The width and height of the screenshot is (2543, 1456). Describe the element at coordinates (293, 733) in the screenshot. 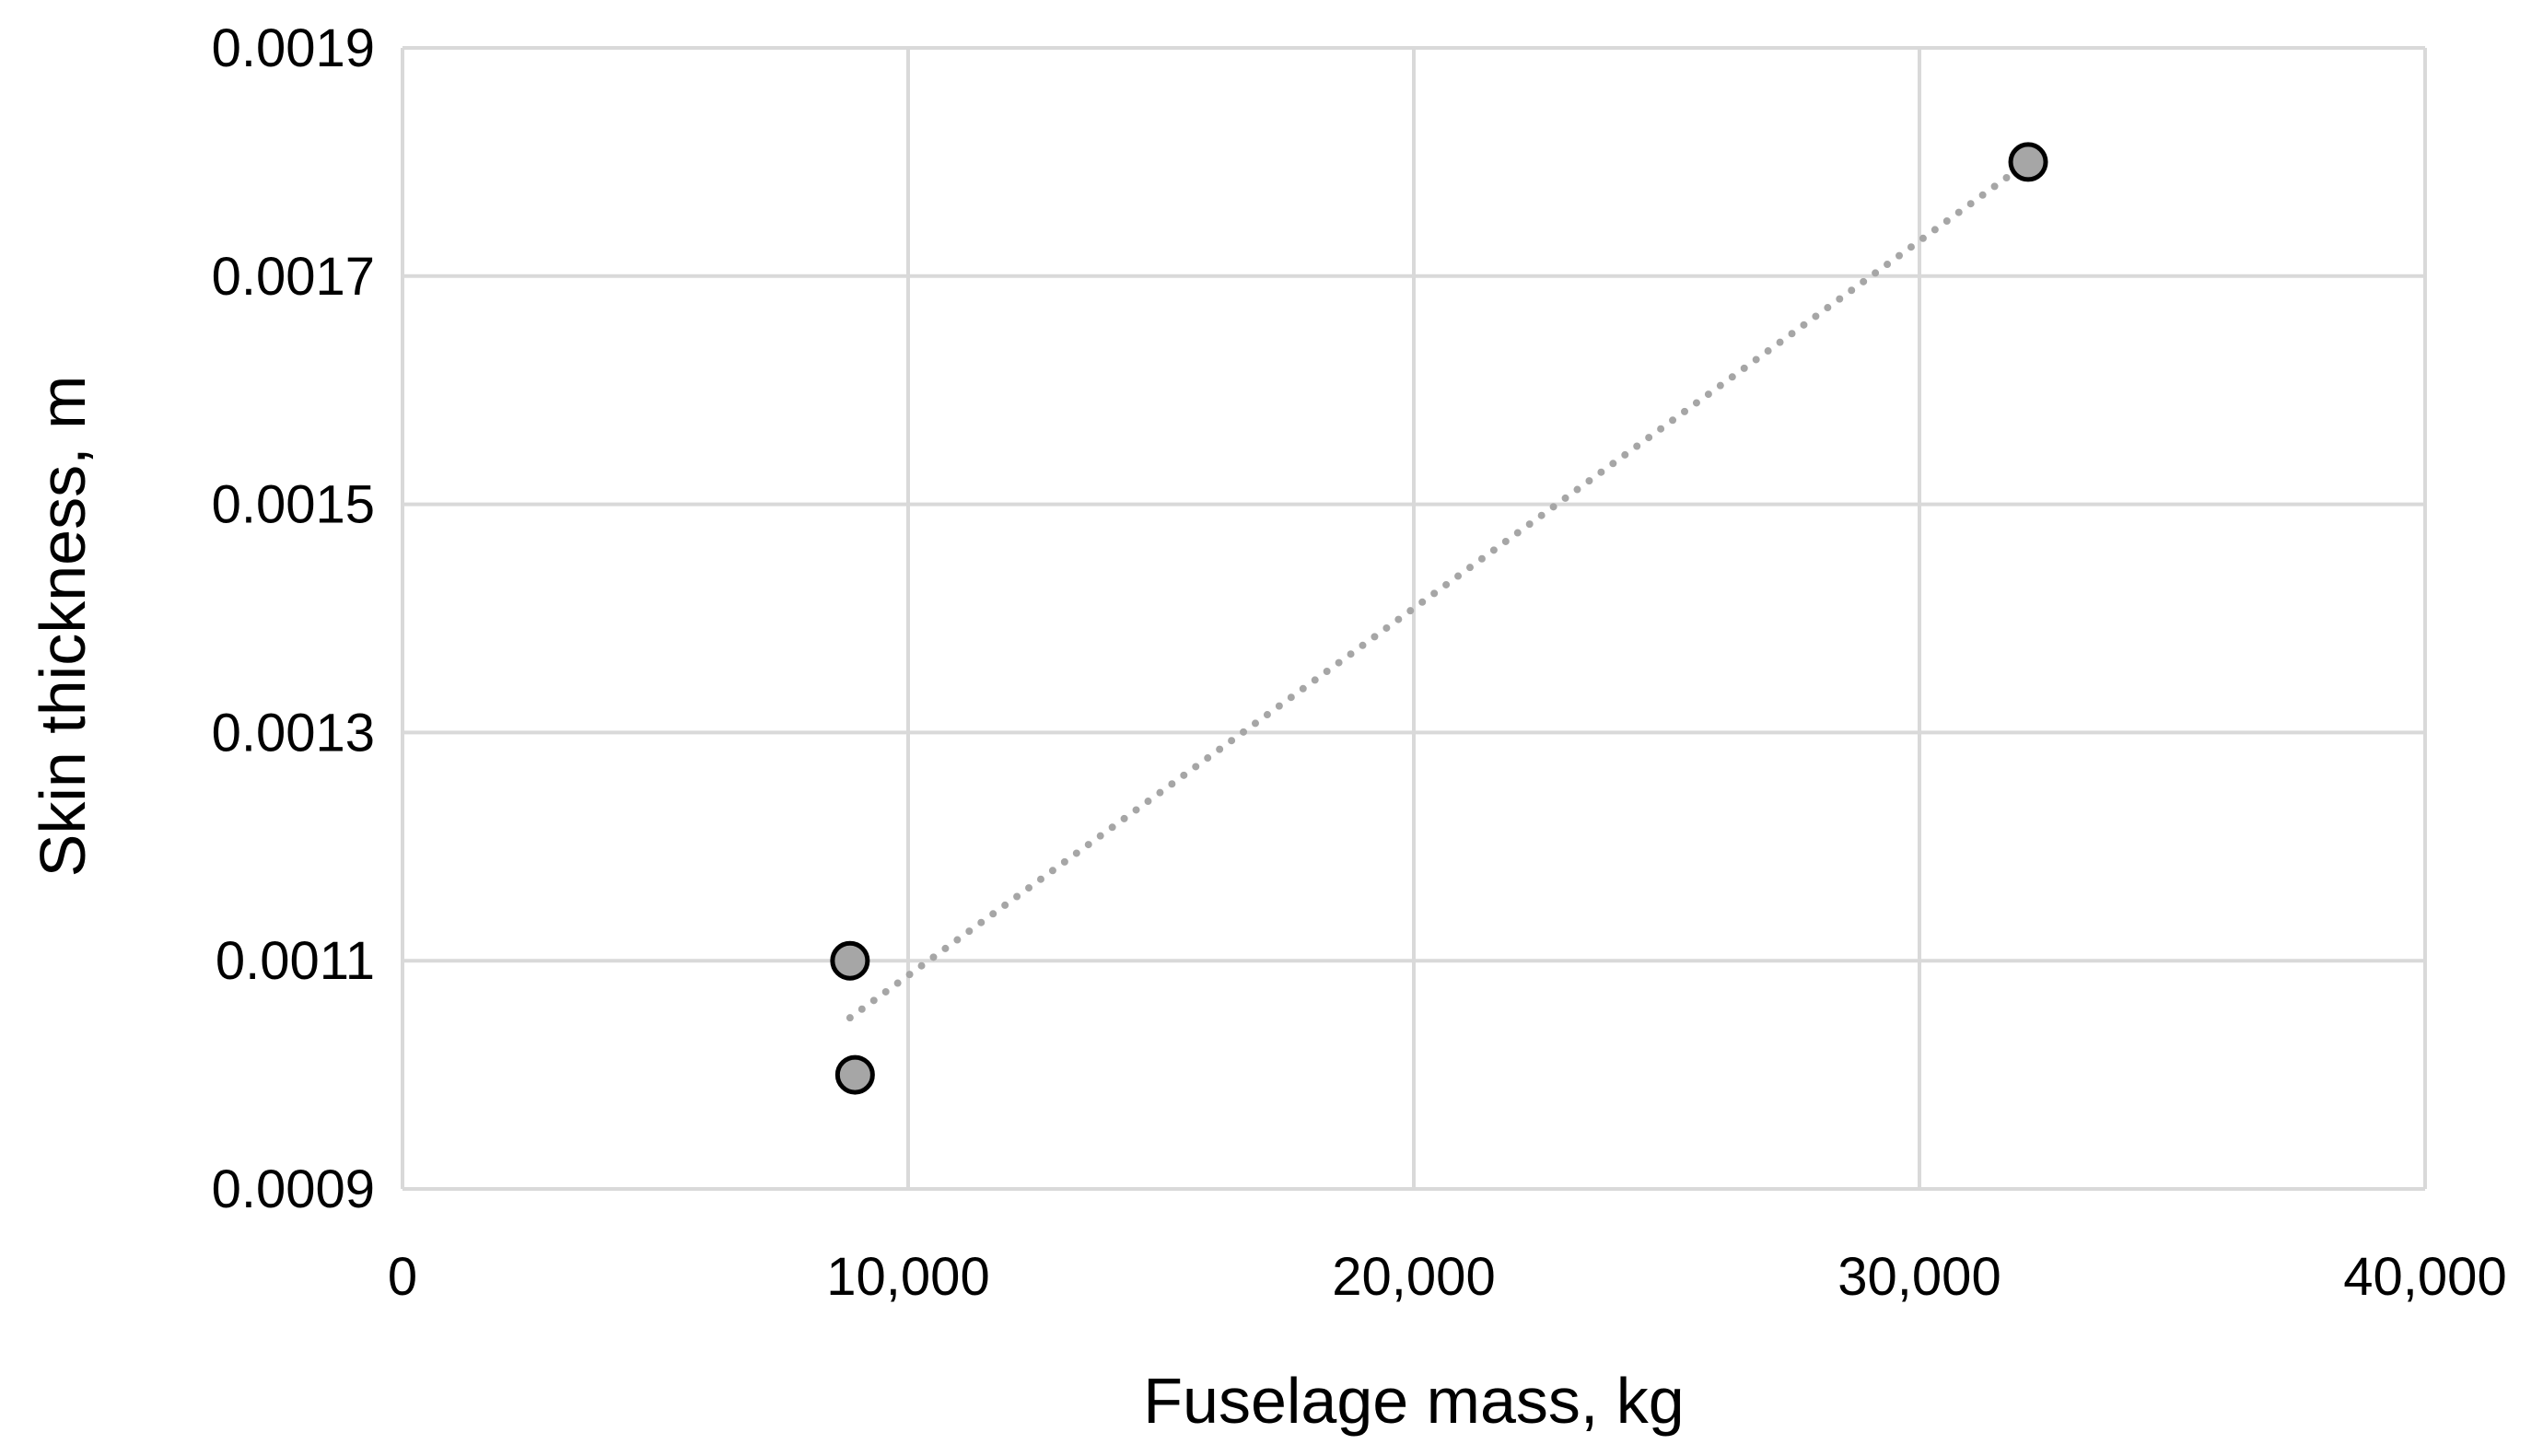

I see `y-tick-label: 0.0013` at that location.